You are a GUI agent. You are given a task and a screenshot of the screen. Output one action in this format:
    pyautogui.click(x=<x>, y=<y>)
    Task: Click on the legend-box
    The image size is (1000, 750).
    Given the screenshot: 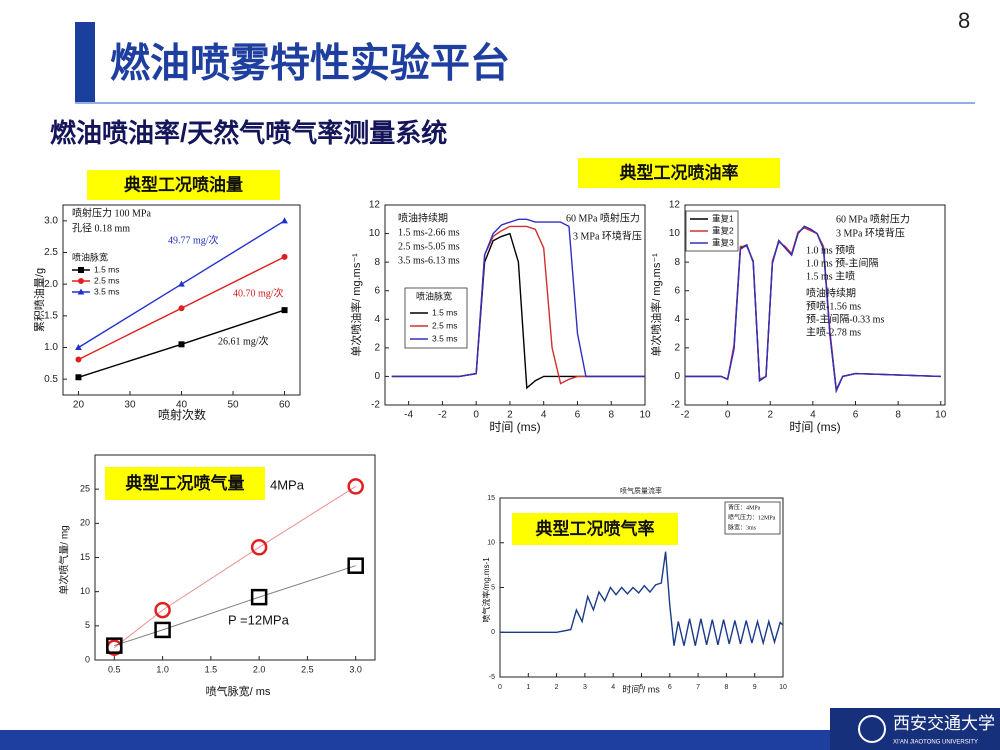 What is the action you would take?
    pyautogui.click(x=436, y=318)
    